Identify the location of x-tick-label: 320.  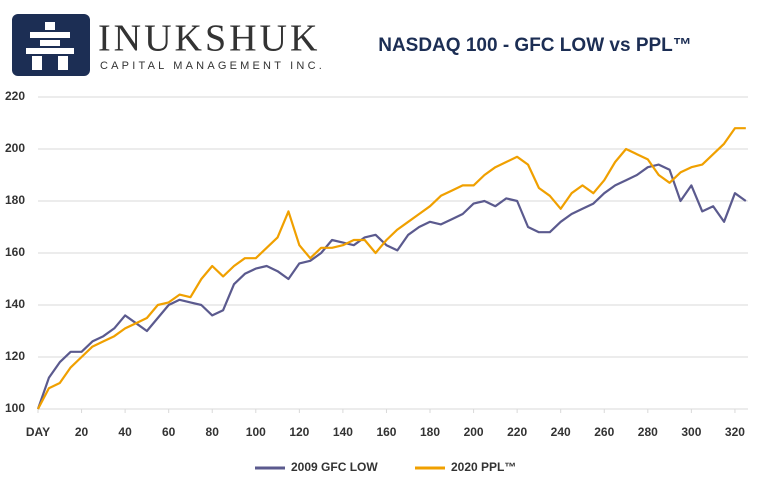
(735, 432).